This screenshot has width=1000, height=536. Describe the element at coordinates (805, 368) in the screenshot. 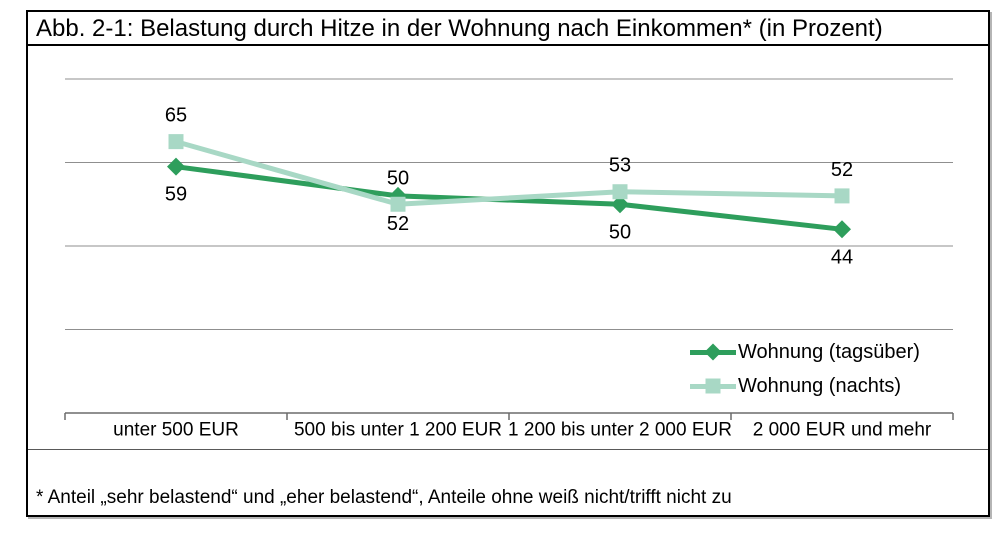

I see `chart-legend: Wohnung (tagsüber) Wohnung (nachts)` at that location.